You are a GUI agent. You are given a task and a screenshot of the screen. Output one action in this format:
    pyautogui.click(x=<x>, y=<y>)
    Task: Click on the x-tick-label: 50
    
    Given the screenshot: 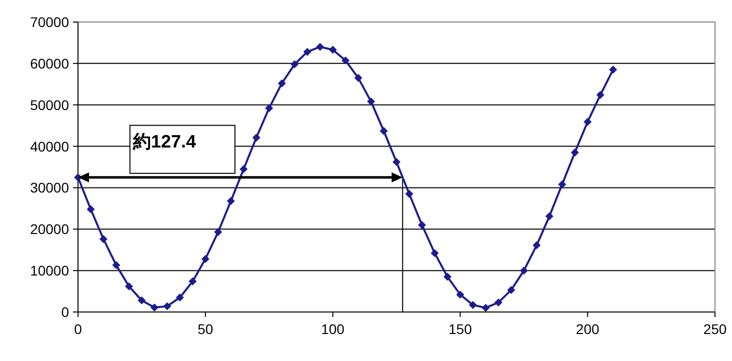 What is the action you would take?
    pyautogui.click(x=206, y=329)
    